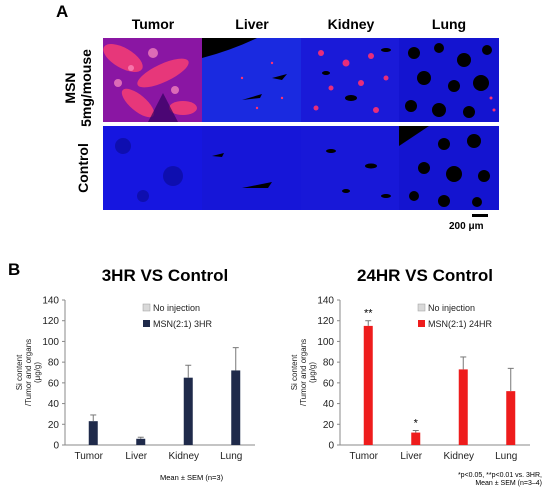 The height and width of the screenshot is (496, 550). What do you see at coordinates (153, 80) in the screenshot?
I see `image-msn-tumor` at bounding box center [153, 80].